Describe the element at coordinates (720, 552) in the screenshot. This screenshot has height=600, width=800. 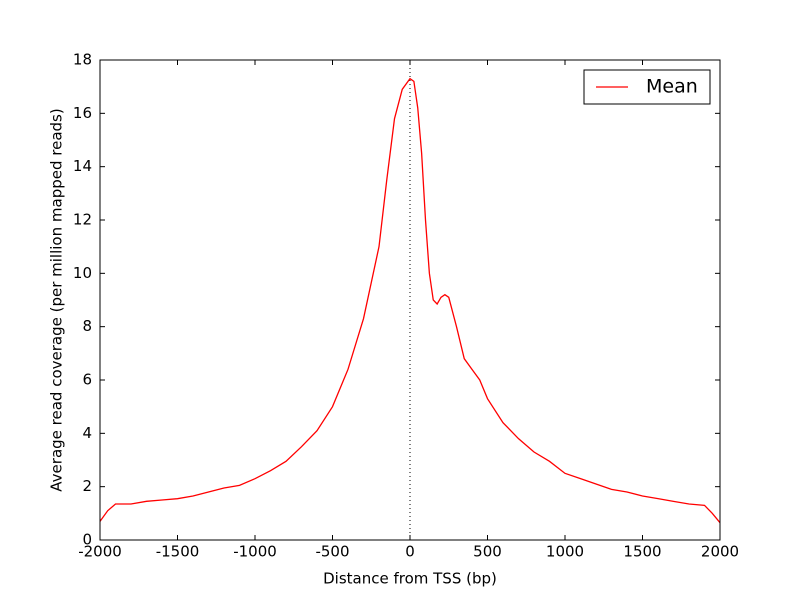
I see `x-tick-label: 2000` at that location.